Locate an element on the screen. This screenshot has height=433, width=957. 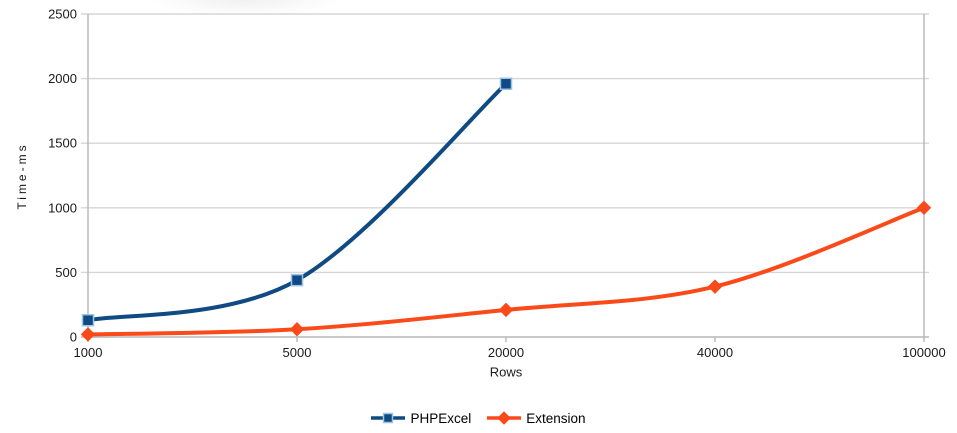
y-axis-tick-labels: 0 500 1000 1500 2000 2500 is located at coordinates (62, 176).